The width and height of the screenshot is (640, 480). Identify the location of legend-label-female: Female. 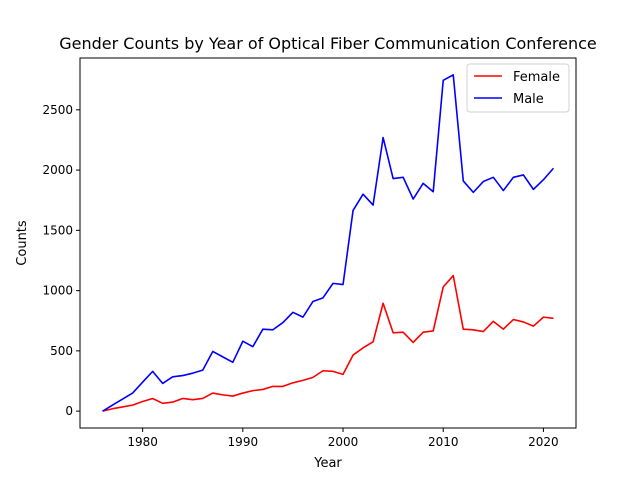
(536, 77).